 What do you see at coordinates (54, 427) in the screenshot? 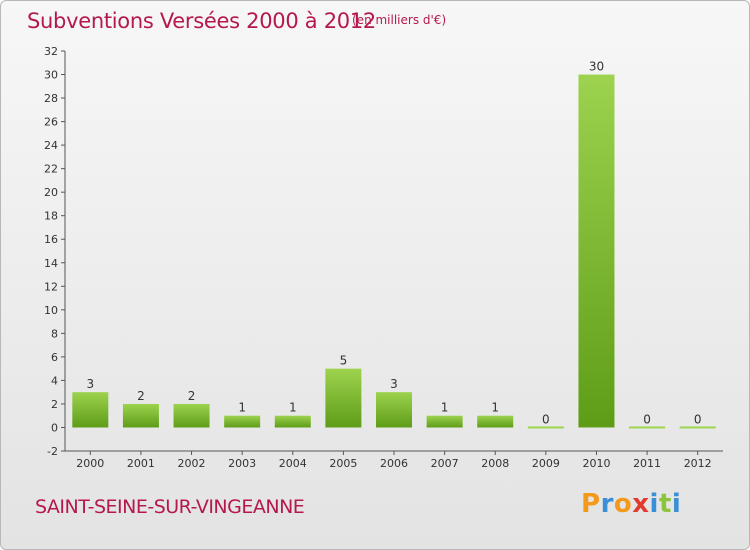
I see `y-tick-label: 0` at bounding box center [54, 427].